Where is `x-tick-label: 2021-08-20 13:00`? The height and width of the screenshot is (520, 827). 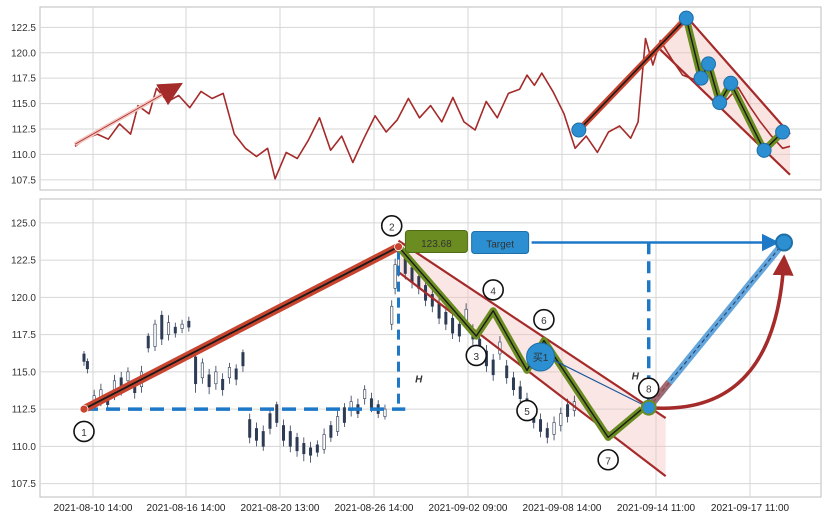
x-tick-label: 2021-08-20 13:00 is located at coordinates (280, 508).